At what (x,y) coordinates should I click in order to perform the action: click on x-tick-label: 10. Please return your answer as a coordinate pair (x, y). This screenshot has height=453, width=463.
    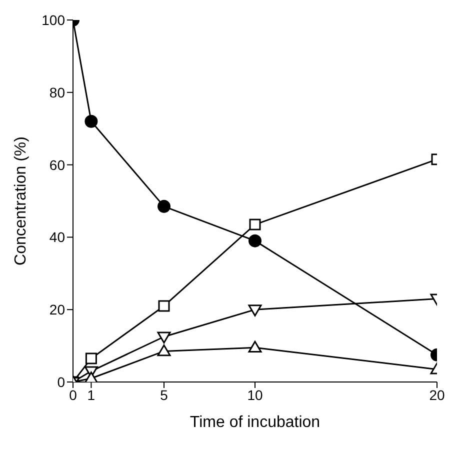
    Looking at the image, I should click on (255, 394).